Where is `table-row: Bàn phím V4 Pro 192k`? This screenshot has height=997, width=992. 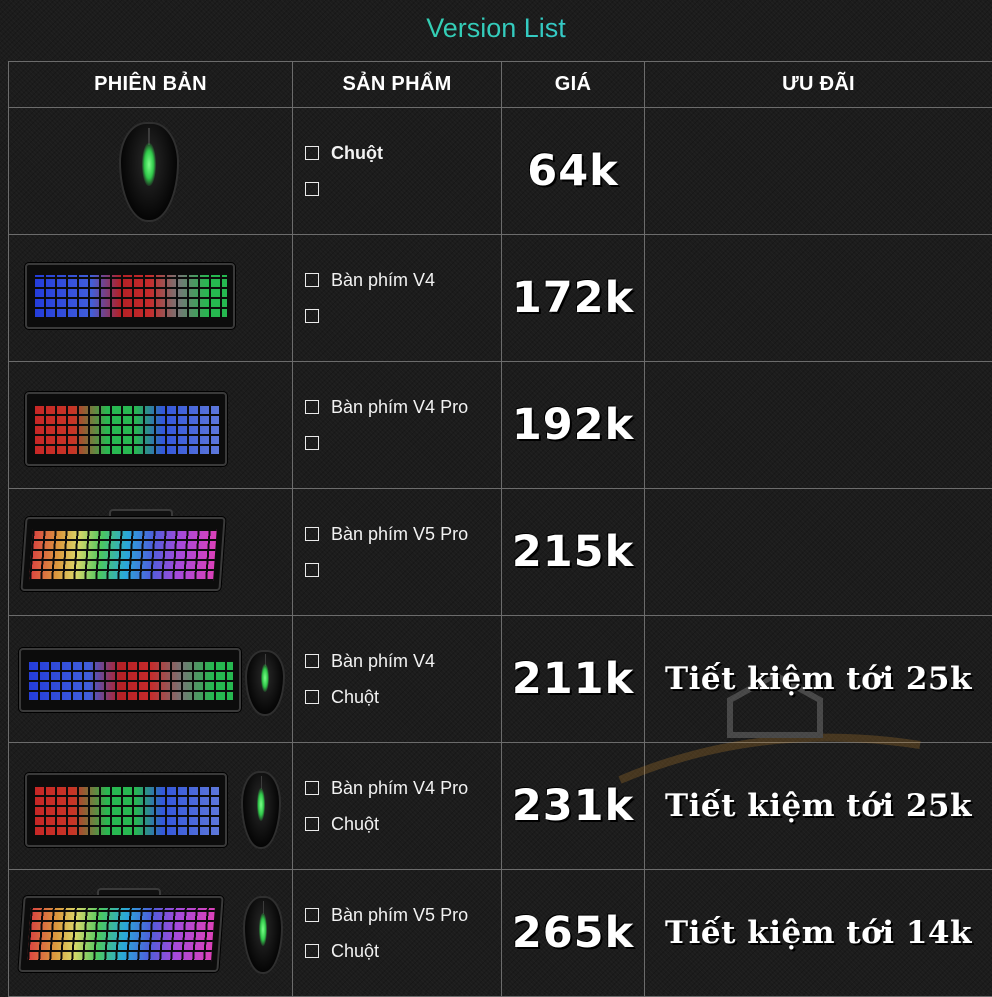
table-row: Bàn phím V4 Pro 192k is located at coordinates (500, 425).